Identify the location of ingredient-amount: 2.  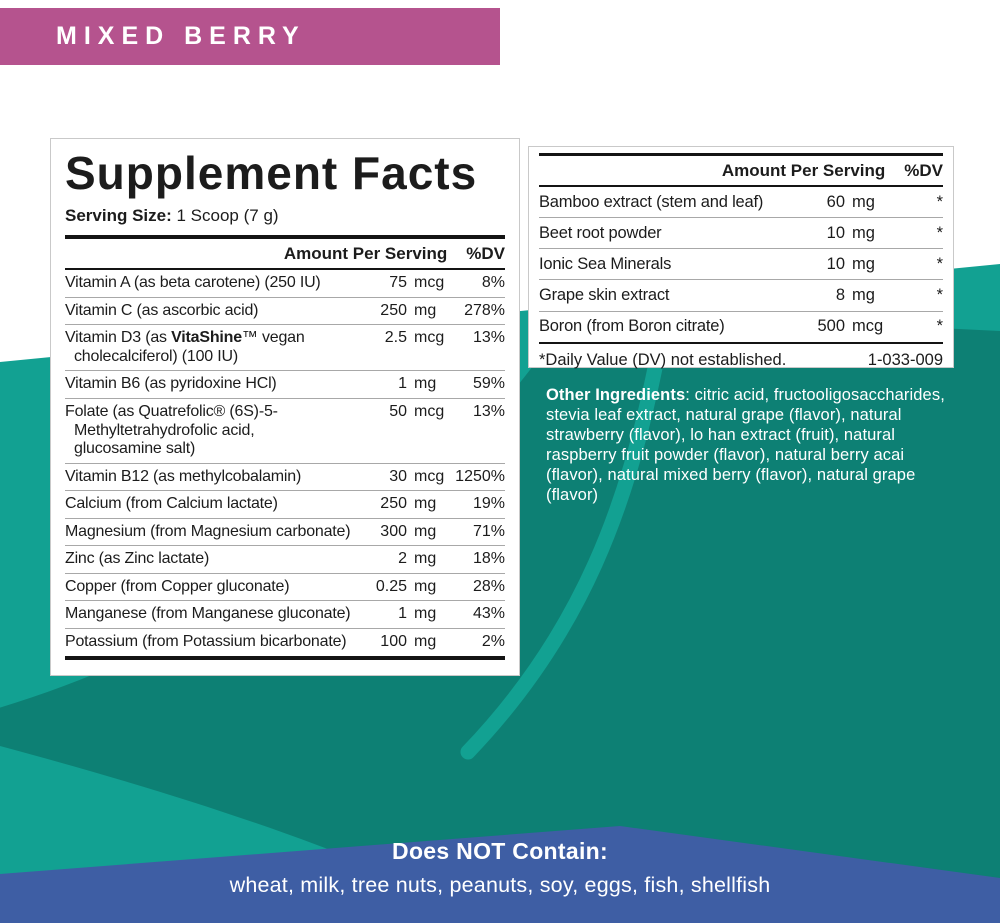
(402, 559).